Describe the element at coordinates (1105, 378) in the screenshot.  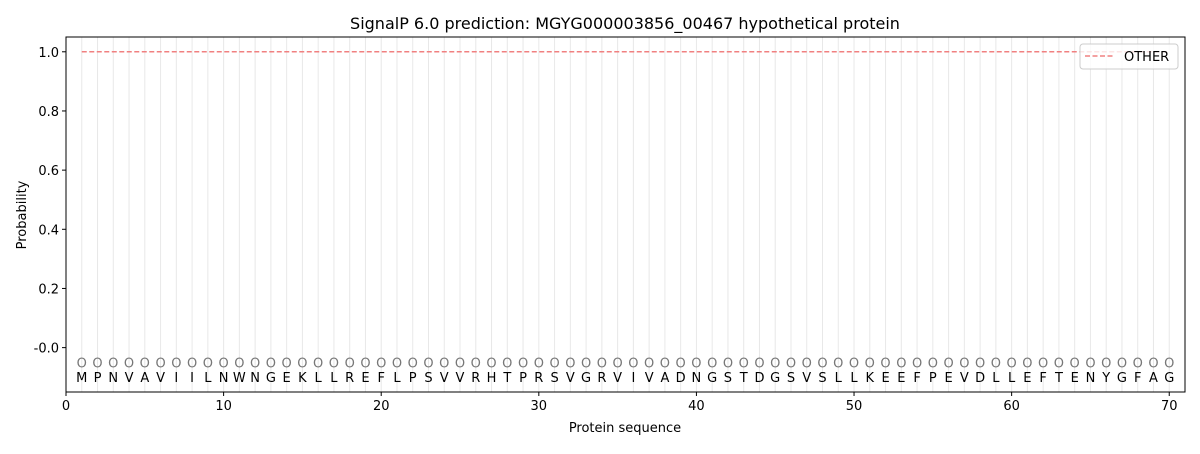
I see `residue-label: Y` at that location.